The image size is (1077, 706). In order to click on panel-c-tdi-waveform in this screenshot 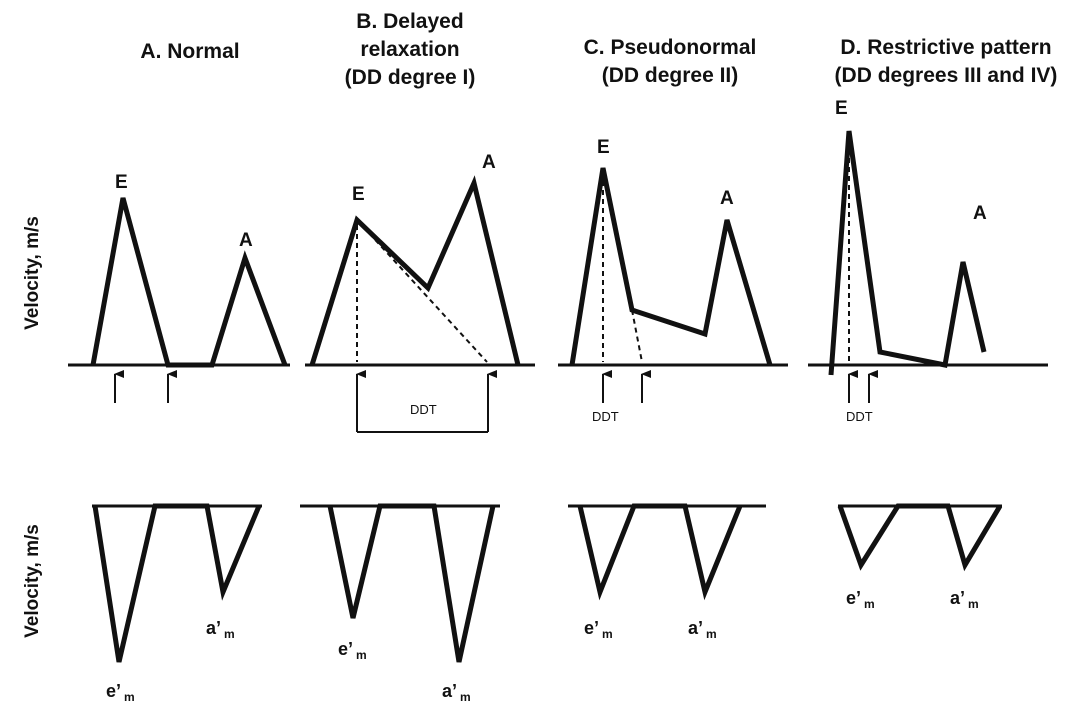, I will do `click(660, 552)`.